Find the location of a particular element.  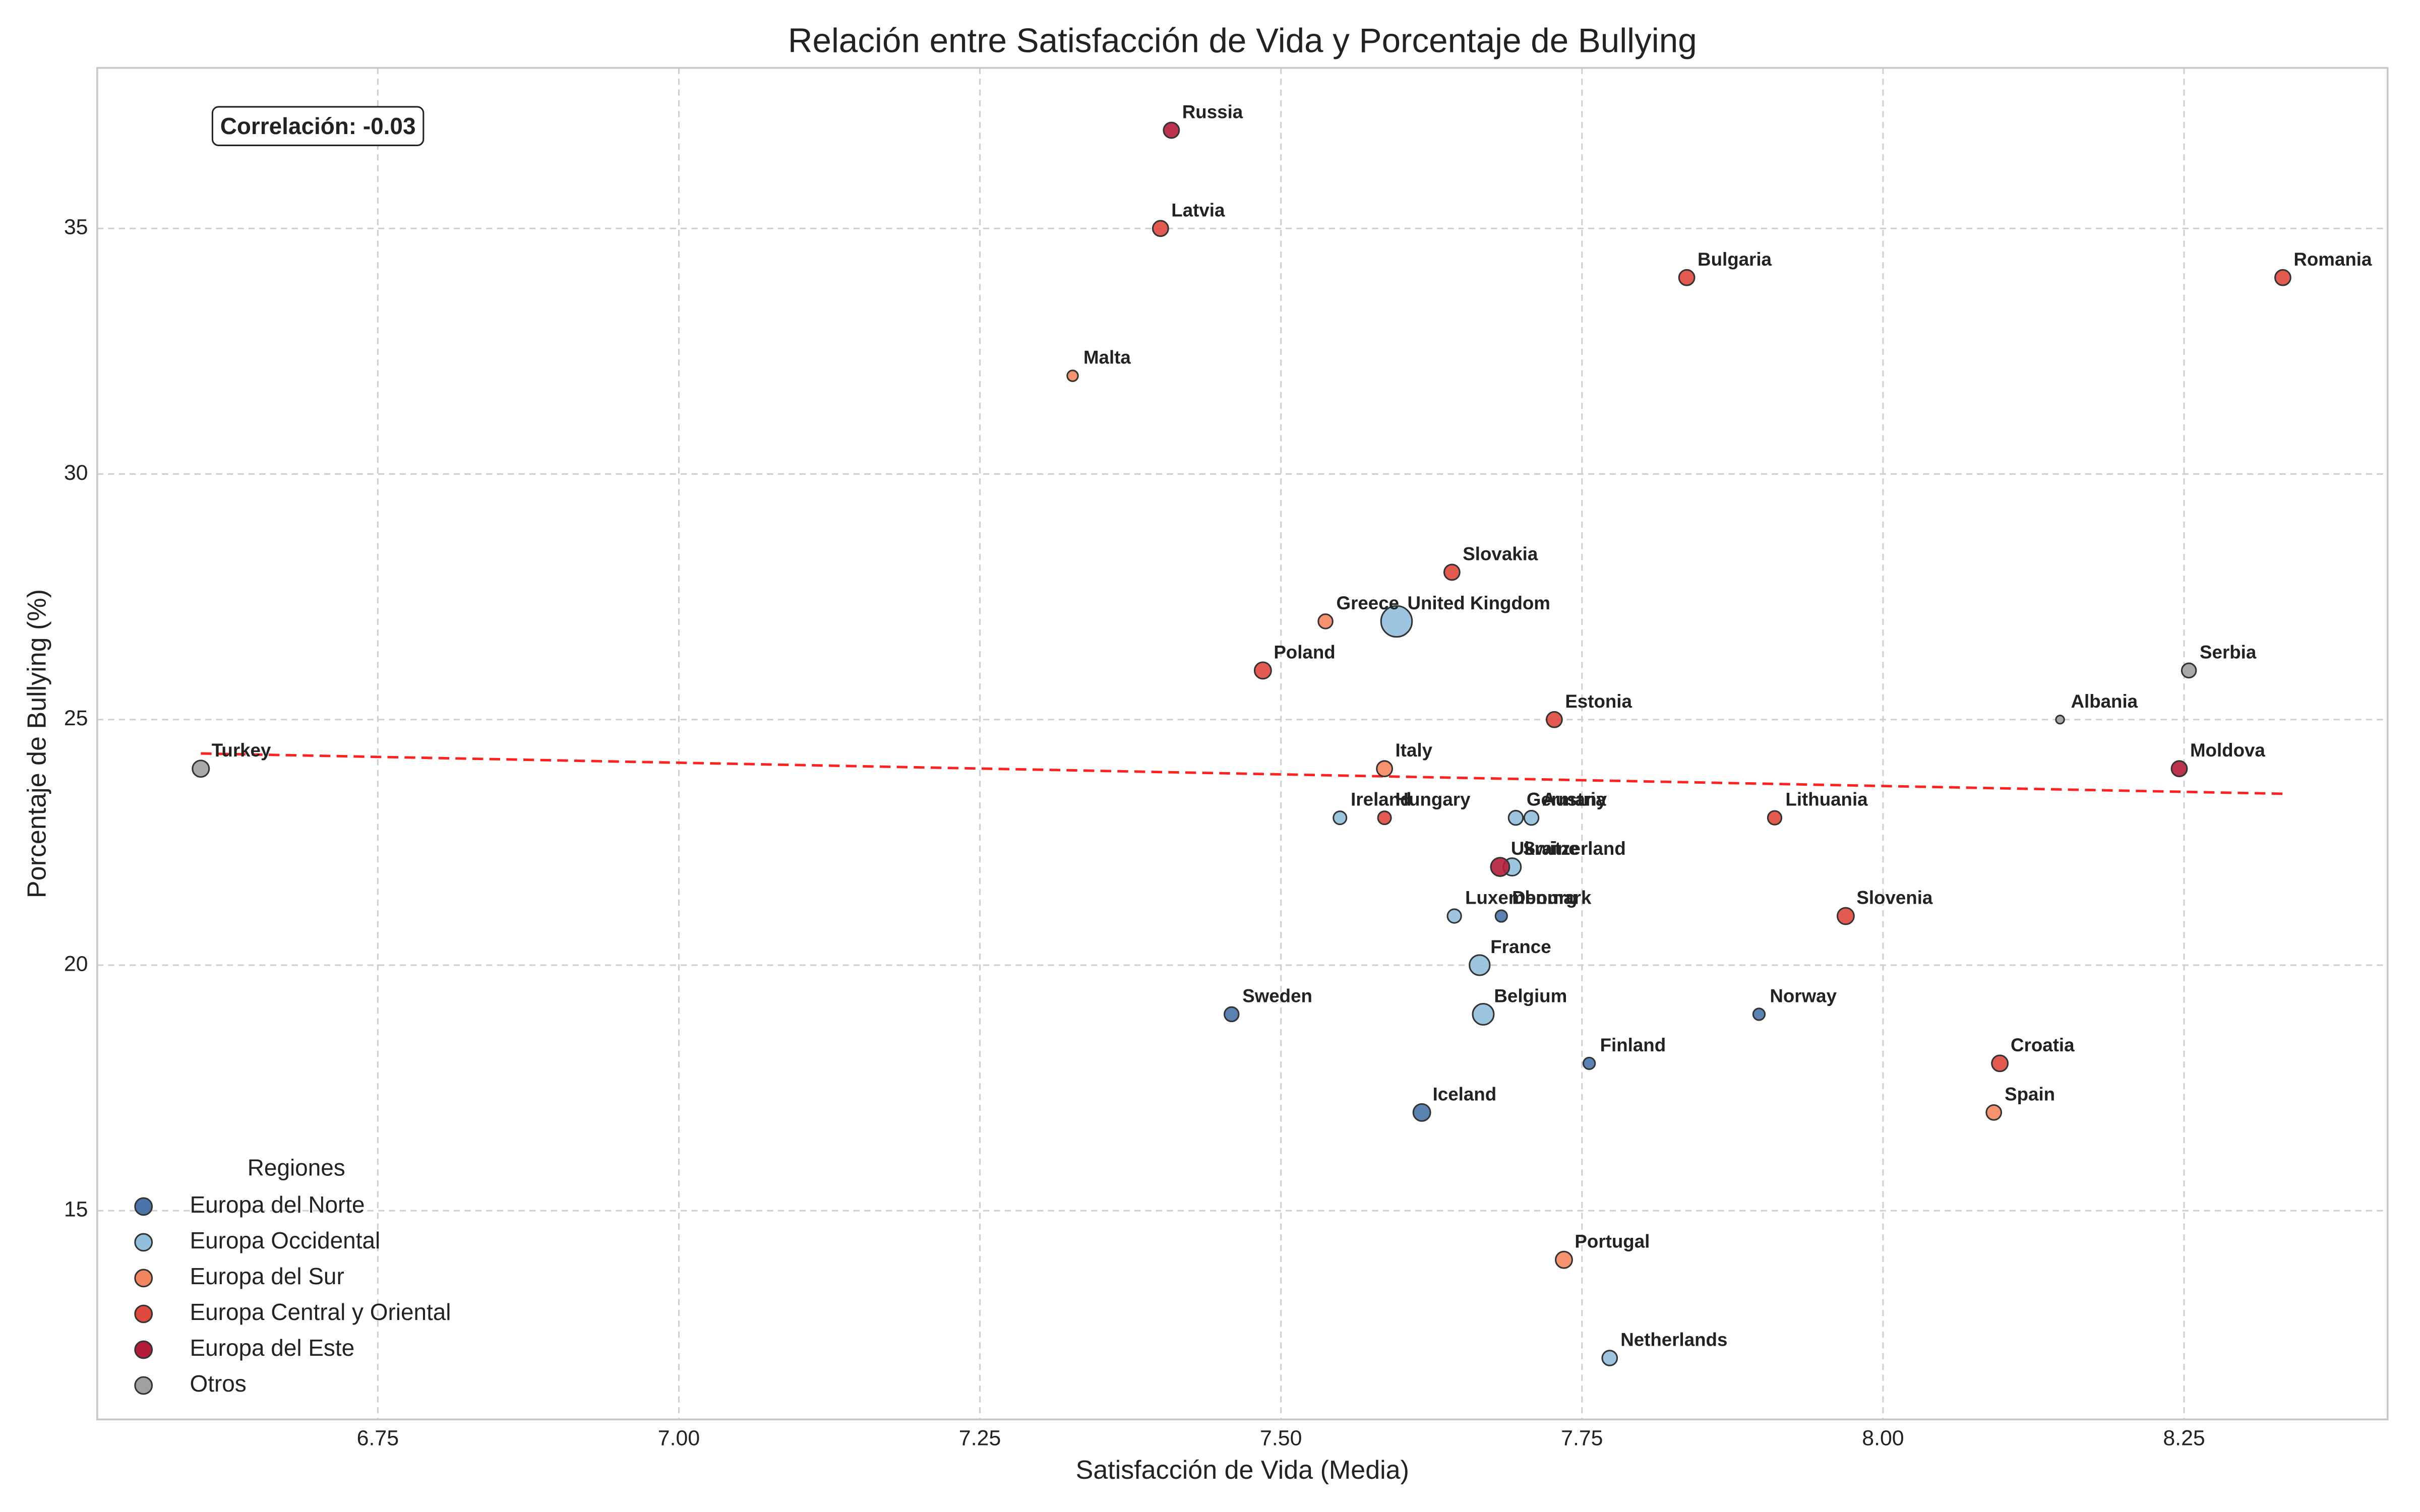

x-axis-label: Satisfacción de Vida (Media) is located at coordinates (1242, 1470).